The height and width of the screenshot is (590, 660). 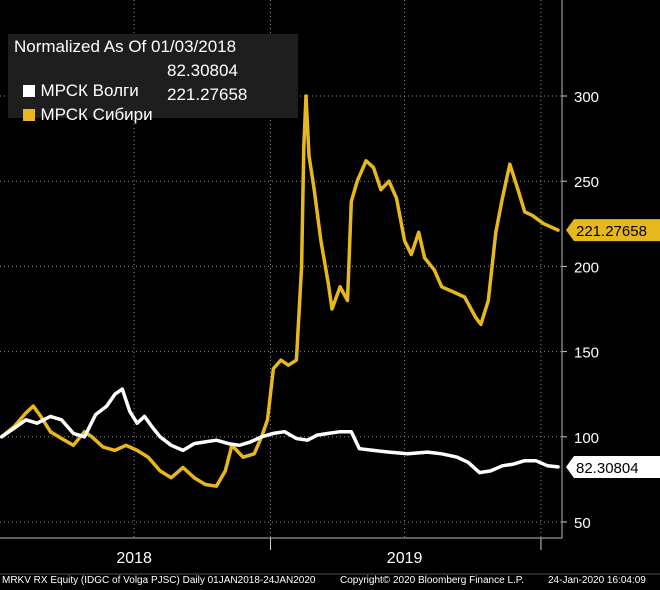 What do you see at coordinates (586, 353) in the screenshot?
I see `y-tick-label: 150` at bounding box center [586, 353].